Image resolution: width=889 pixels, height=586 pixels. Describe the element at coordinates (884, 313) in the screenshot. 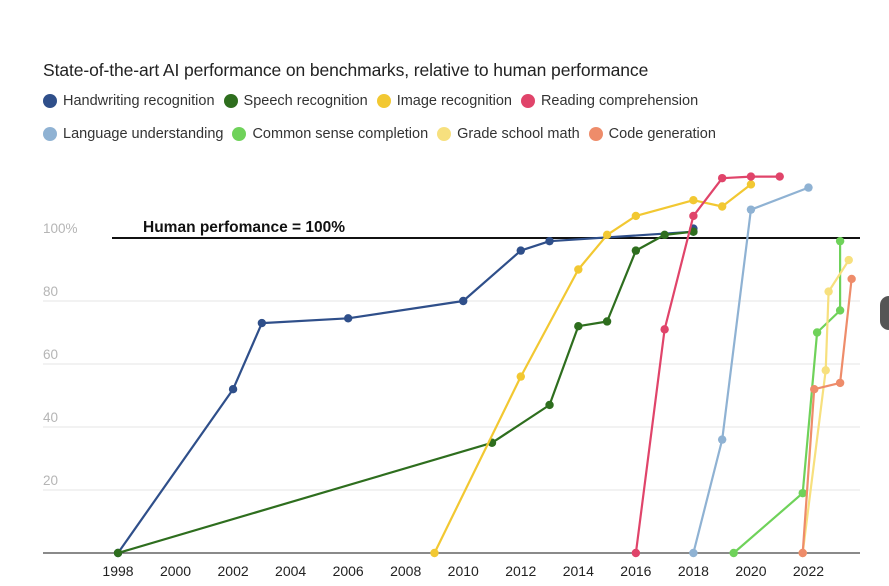

I see `scroll-handle` at that location.